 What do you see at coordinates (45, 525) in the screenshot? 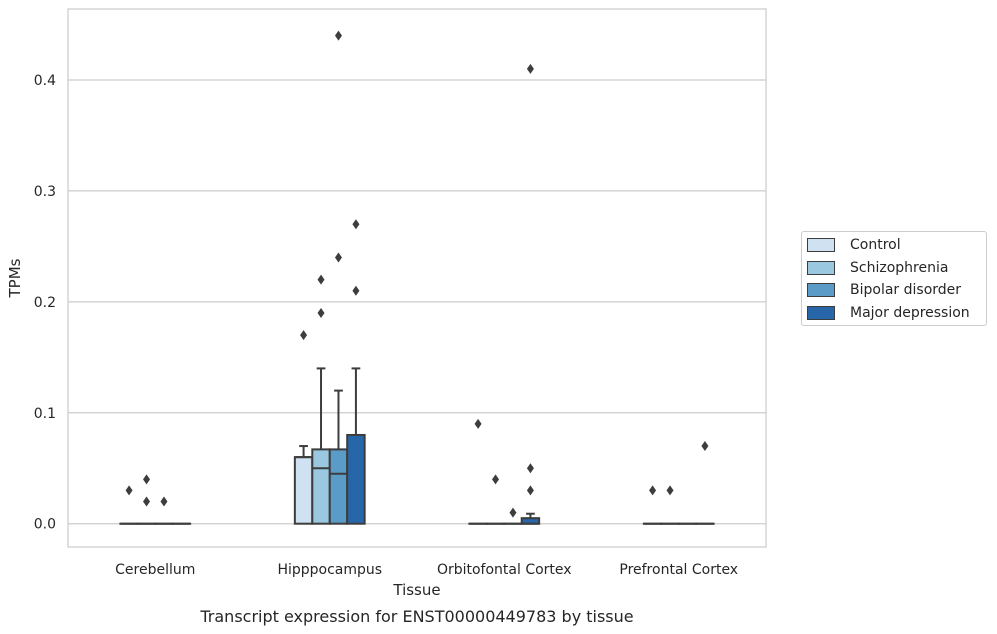
I see `y-tick-label: 0.0` at bounding box center [45, 525].